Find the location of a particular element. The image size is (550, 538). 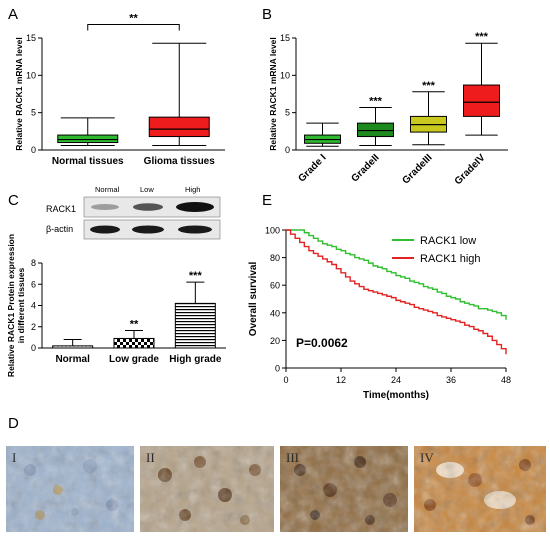

chart-a-category-label: Normal tissues is located at coordinates (88, 161).